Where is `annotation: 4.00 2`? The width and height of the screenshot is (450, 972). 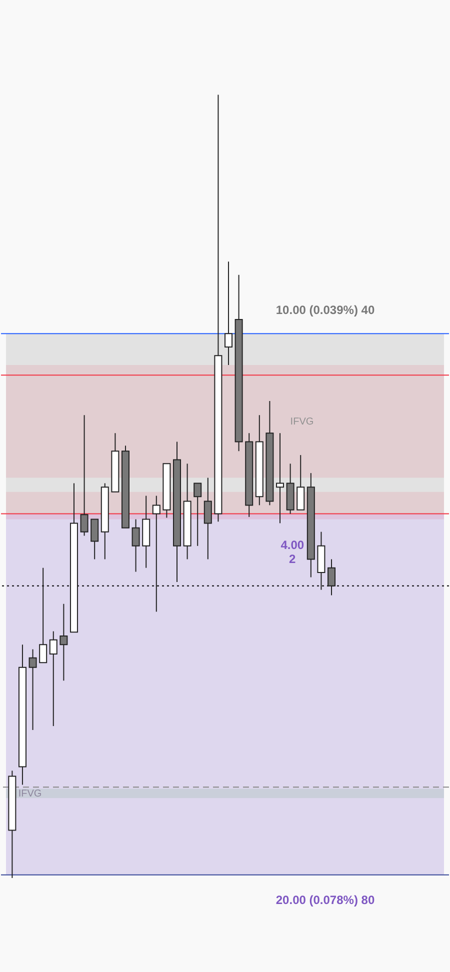 annotation: 4.00 2 is located at coordinates (292, 552).